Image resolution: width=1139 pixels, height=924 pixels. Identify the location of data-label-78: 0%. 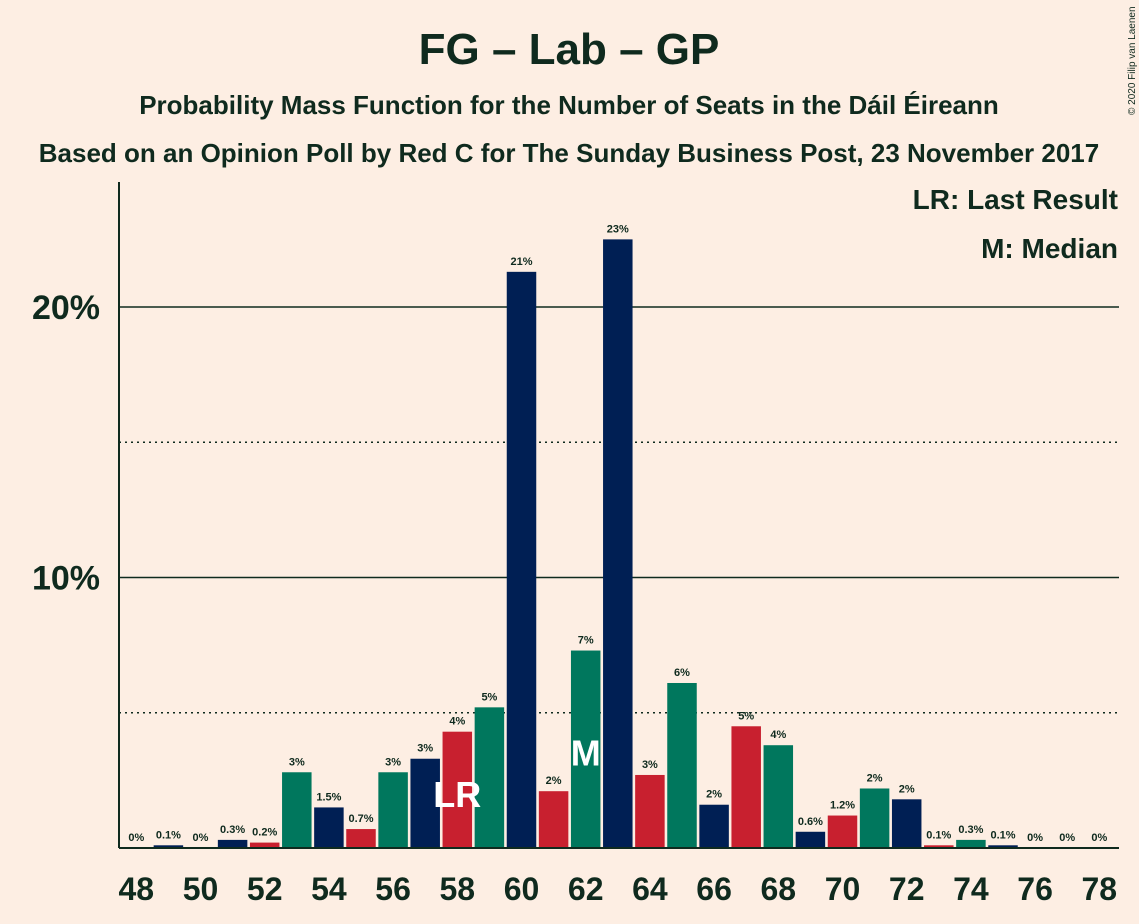
(1099, 838).